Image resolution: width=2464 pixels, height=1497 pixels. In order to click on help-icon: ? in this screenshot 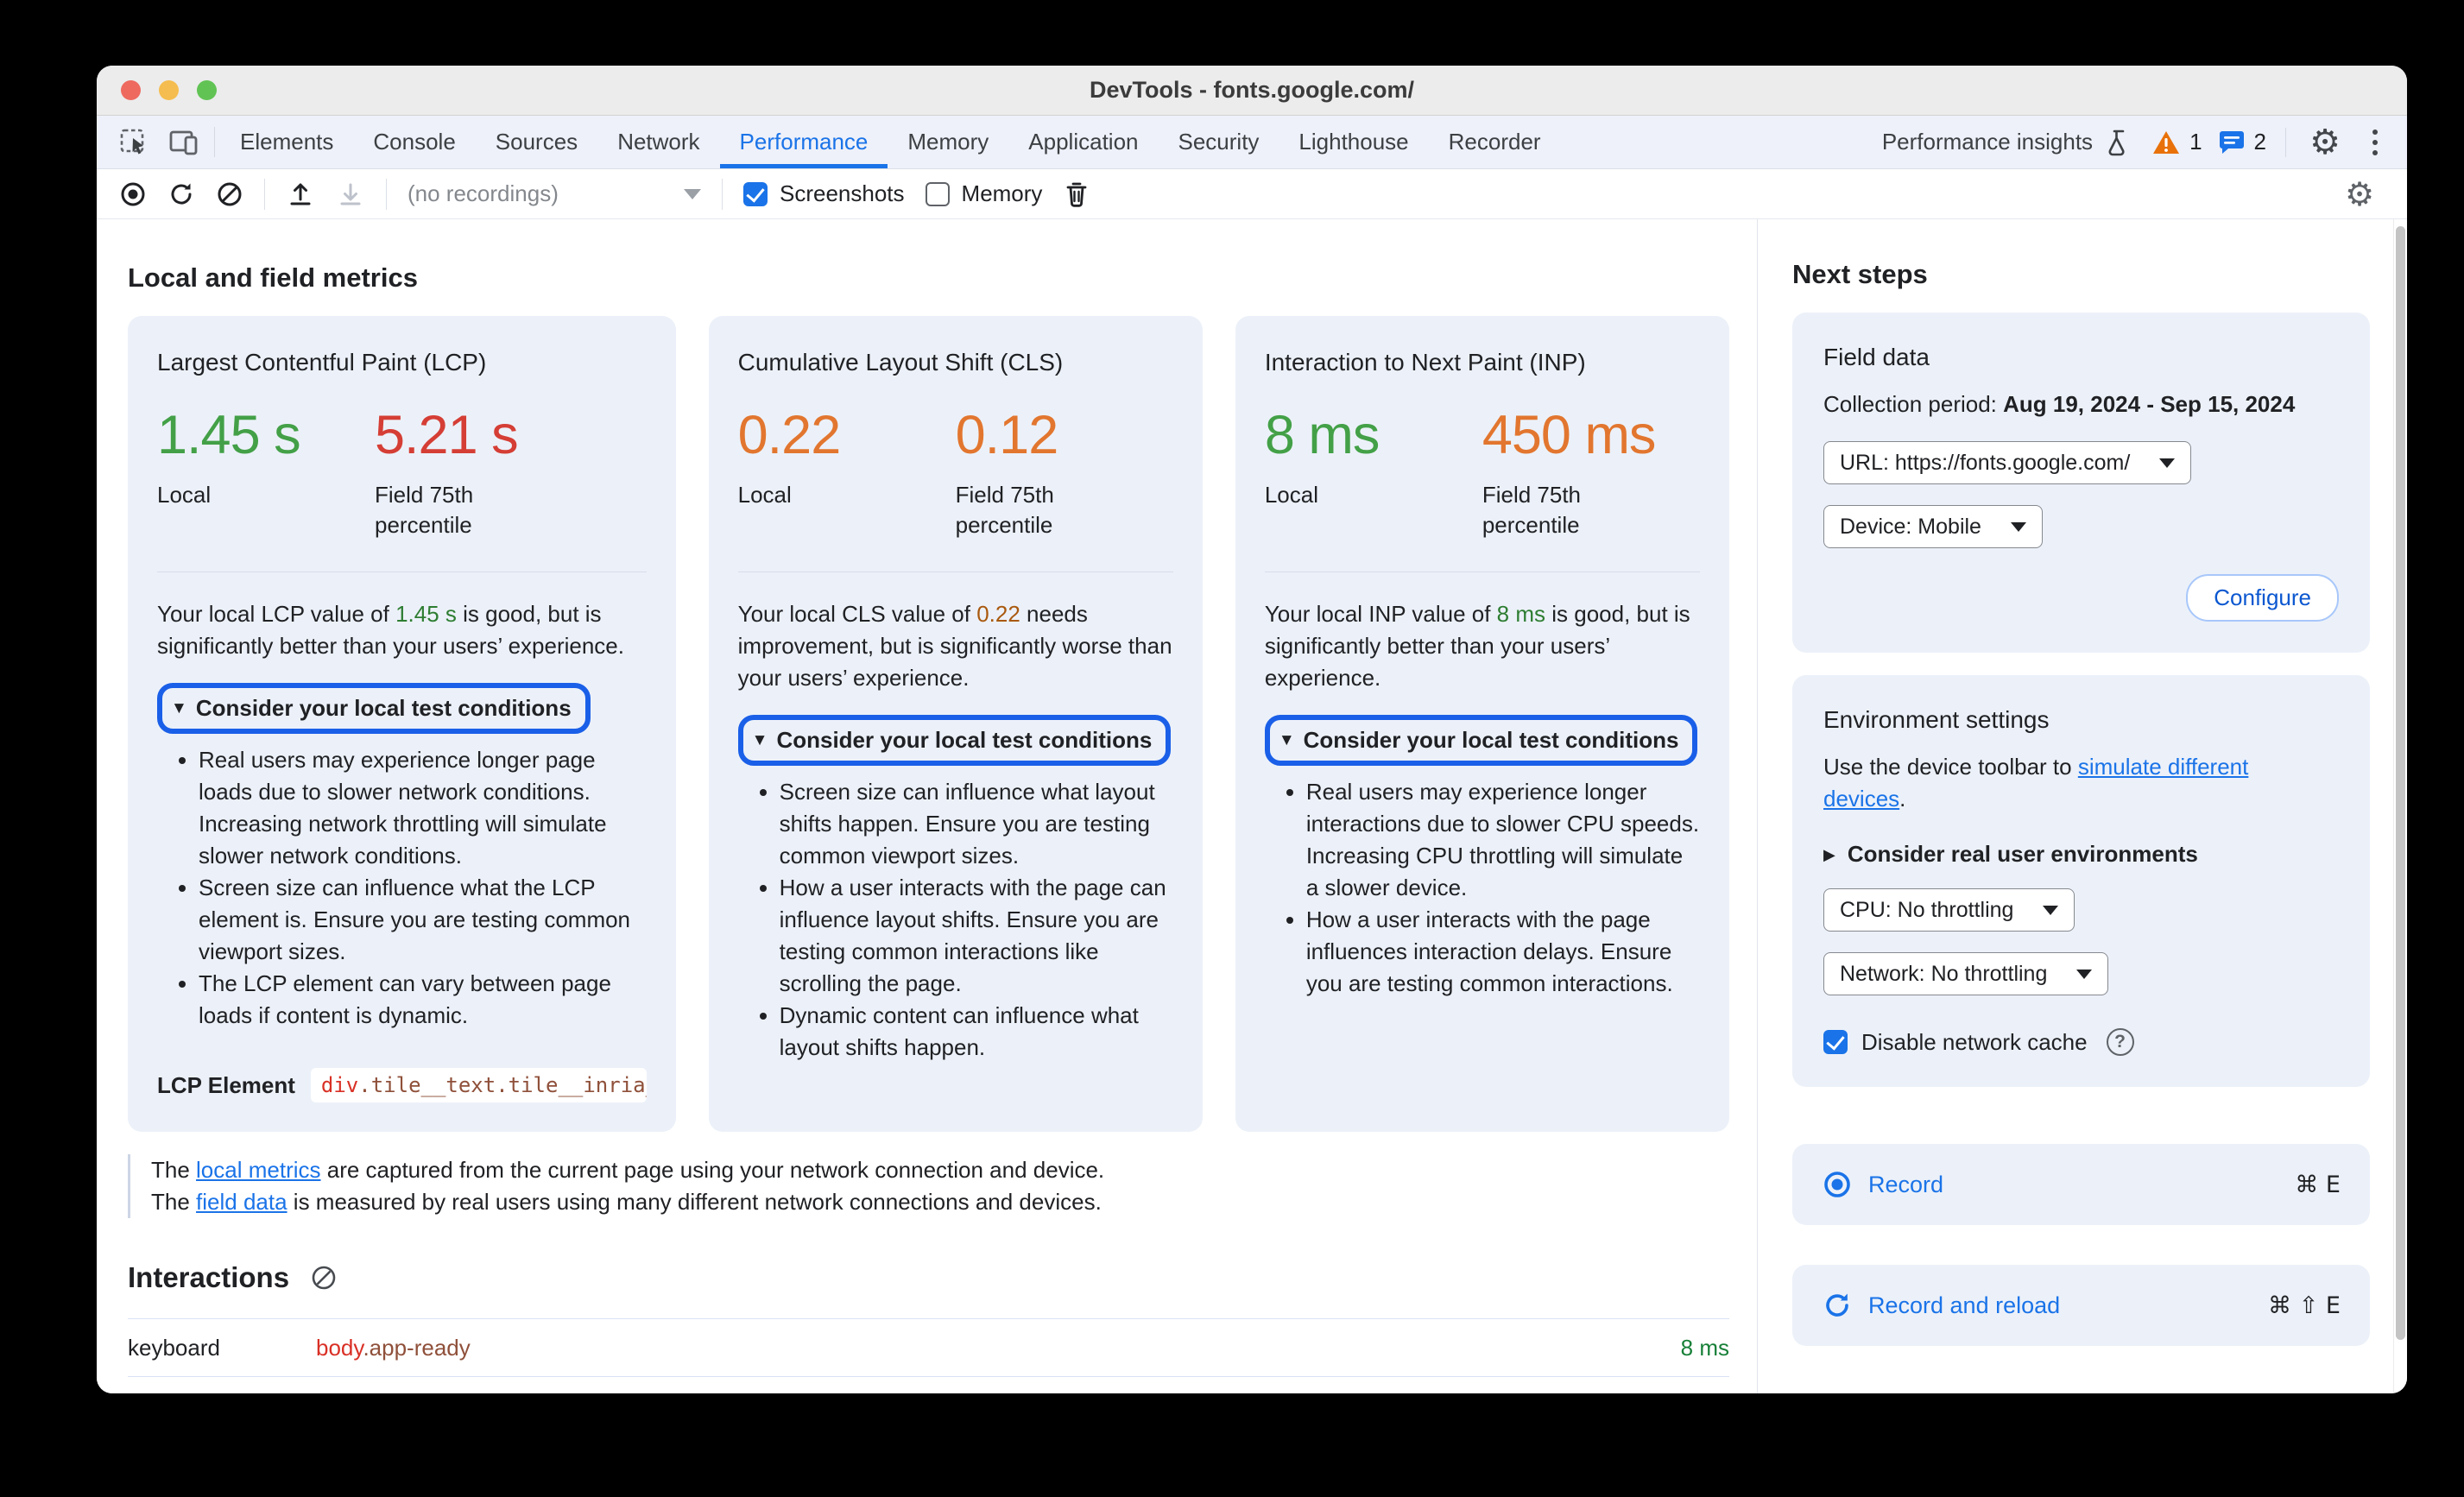, I will do `click(2120, 1042)`.